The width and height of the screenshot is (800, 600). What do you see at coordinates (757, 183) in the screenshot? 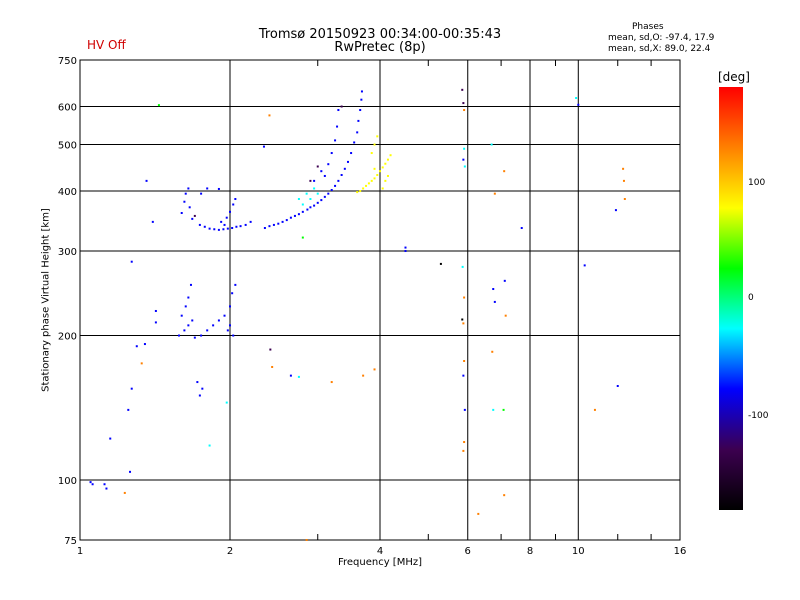
I see `colorbar-tick-label: 100` at bounding box center [757, 183].